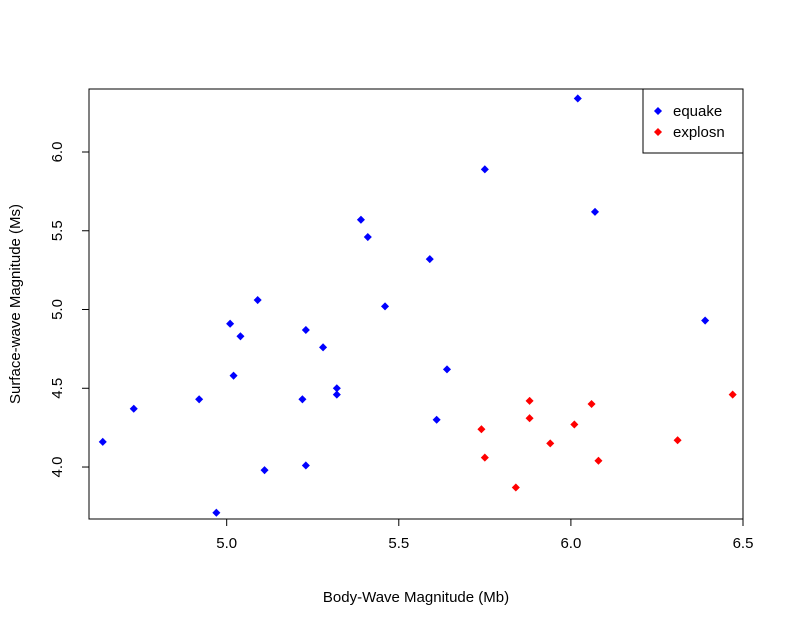  I want to click on legend: equake explosn, so click(693, 121).